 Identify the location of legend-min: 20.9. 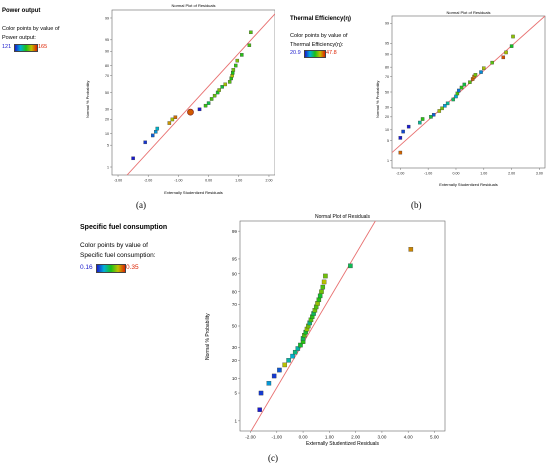
(295, 53).